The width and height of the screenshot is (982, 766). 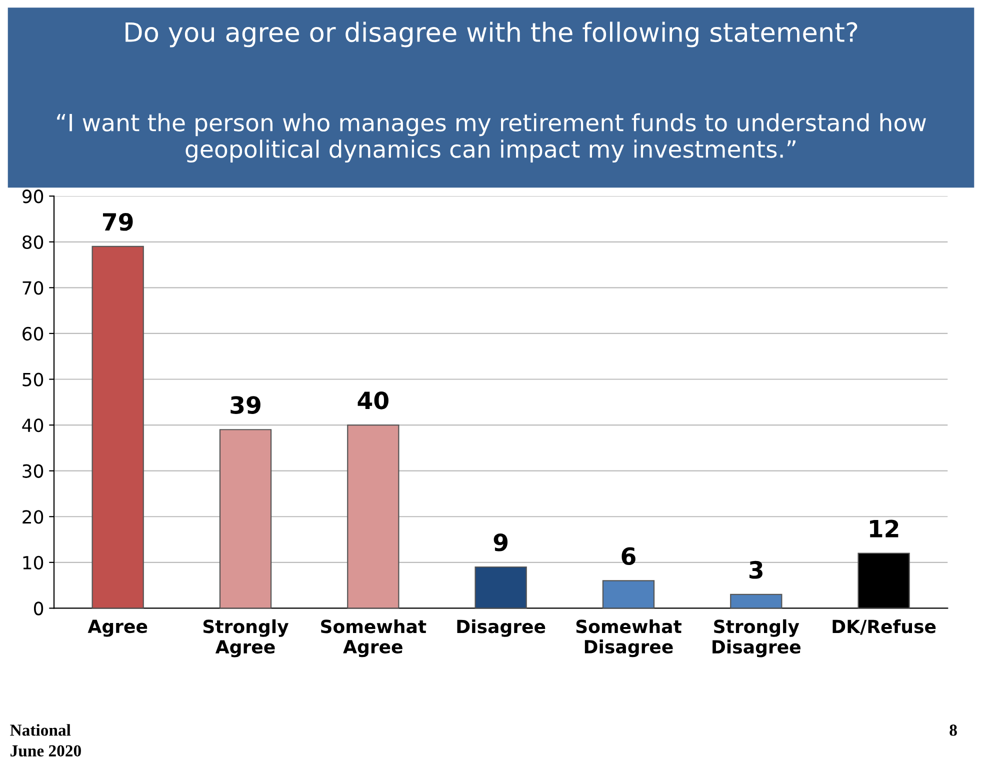 I want to click on data-label: 39, so click(x=245, y=405).